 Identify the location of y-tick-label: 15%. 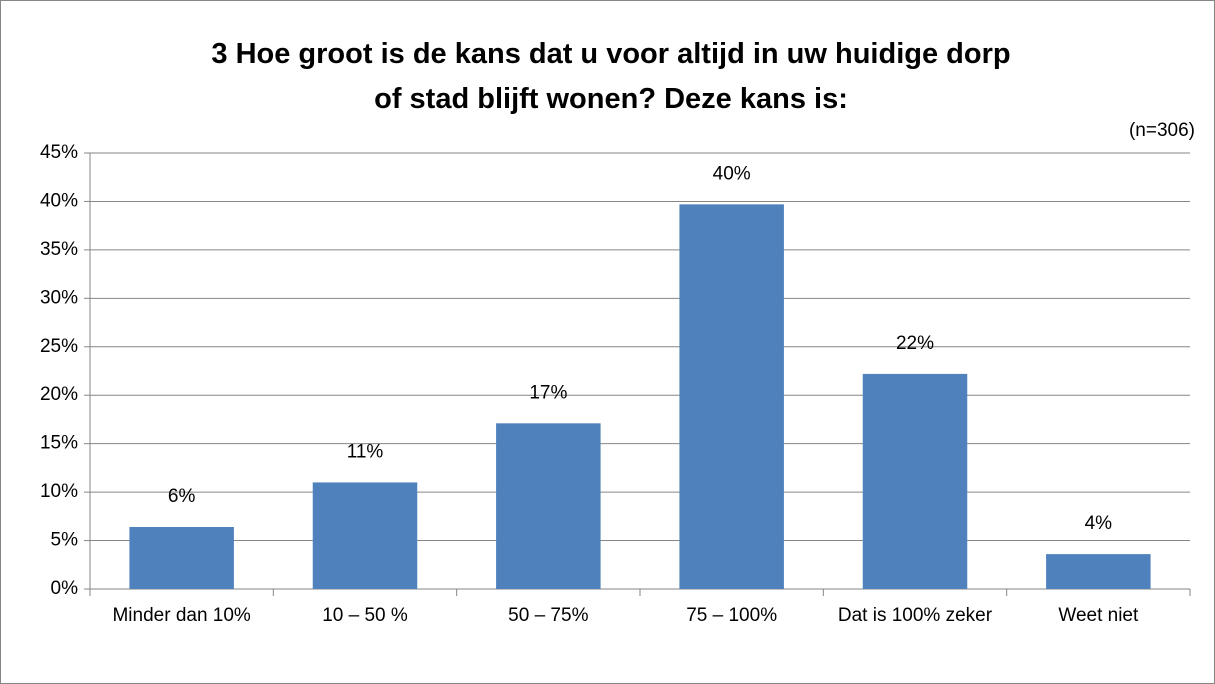
(59, 443).